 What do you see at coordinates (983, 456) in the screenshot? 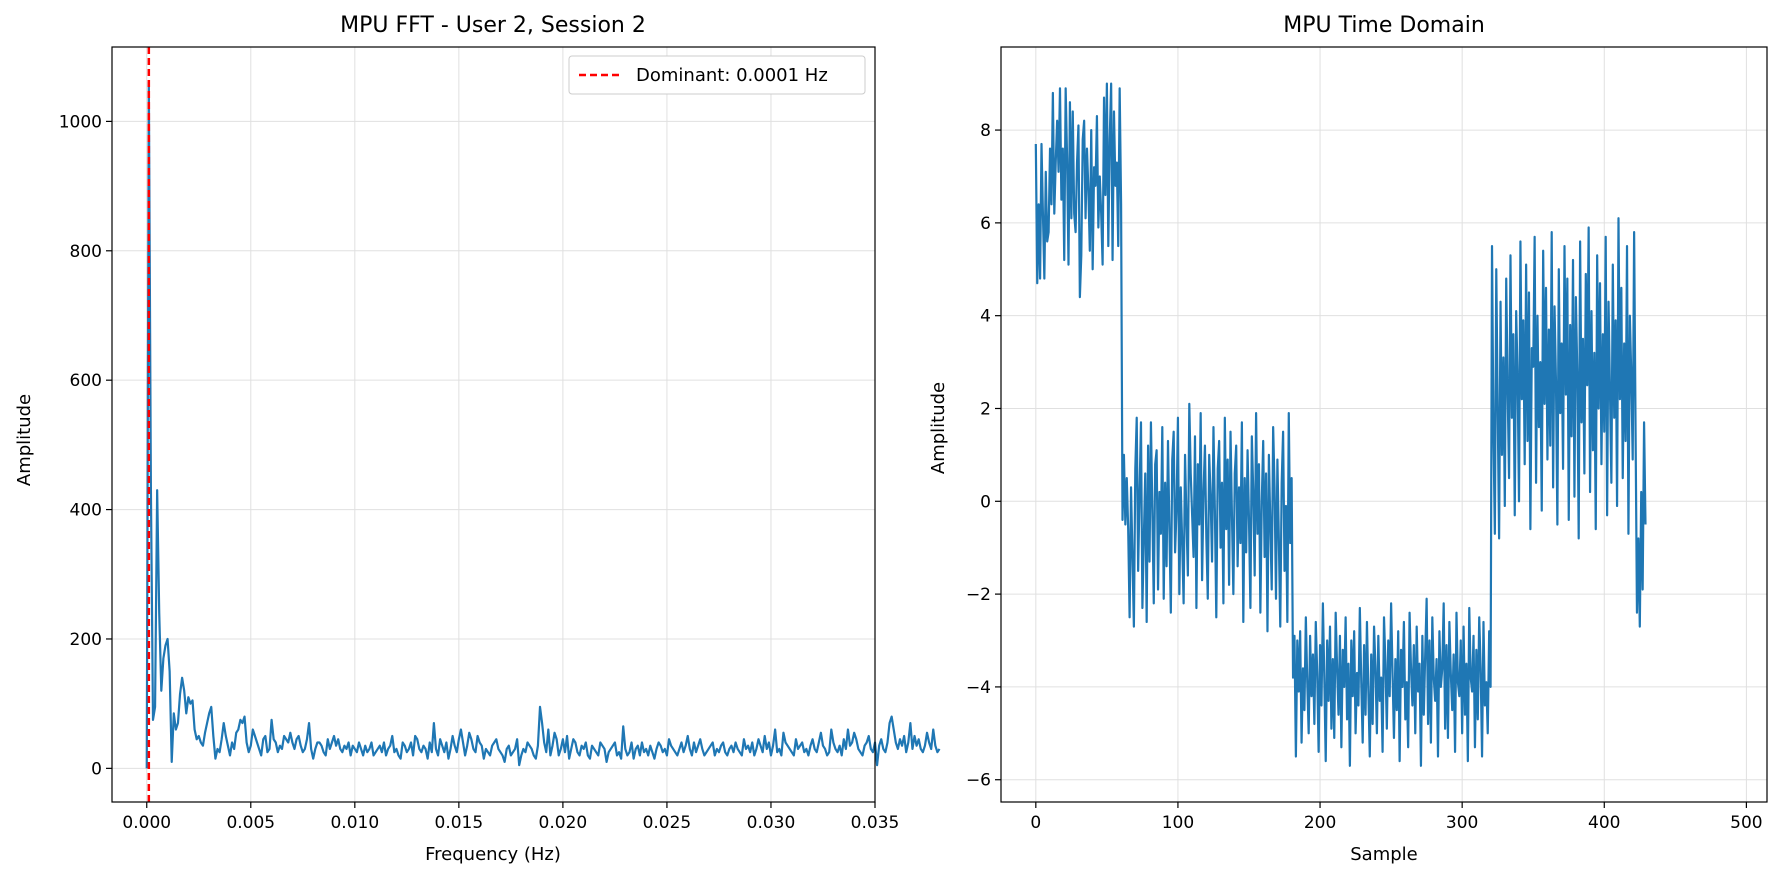
I see `time-y-ticks: −6 −4 −2 0 2 4 6 8` at bounding box center [983, 456].